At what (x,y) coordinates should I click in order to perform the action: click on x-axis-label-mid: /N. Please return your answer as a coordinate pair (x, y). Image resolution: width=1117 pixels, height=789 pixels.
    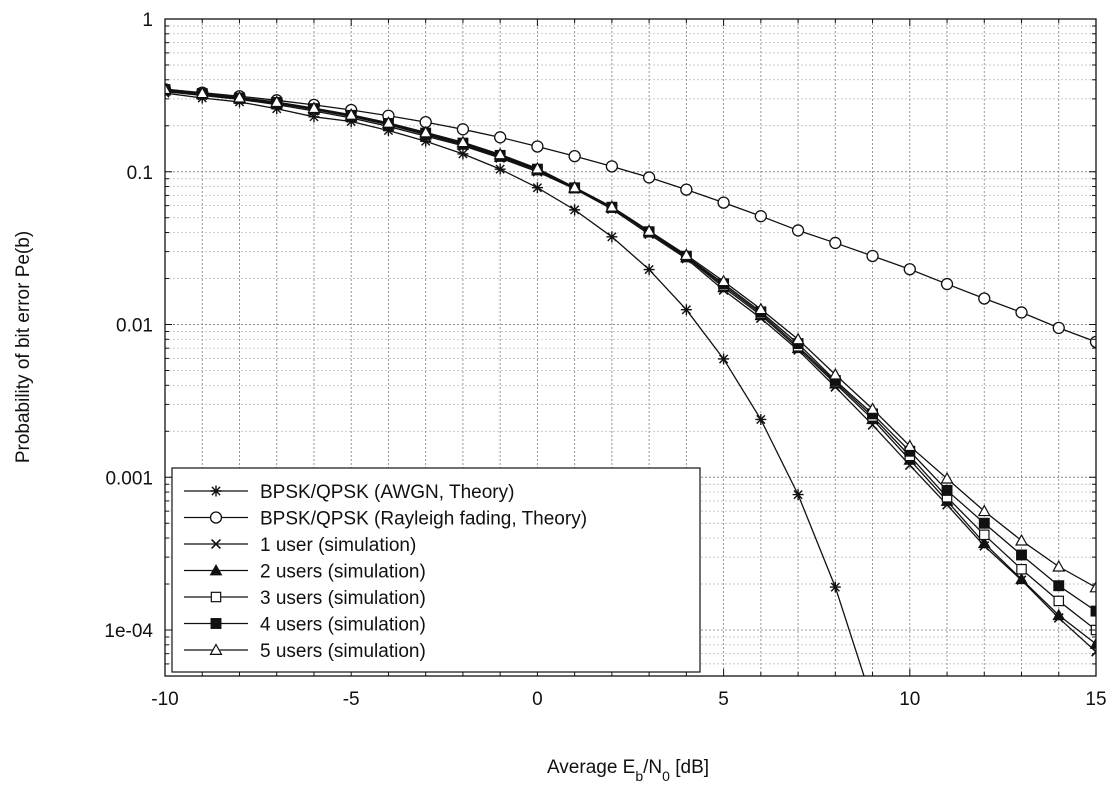
    Looking at the image, I should click on (652, 767).